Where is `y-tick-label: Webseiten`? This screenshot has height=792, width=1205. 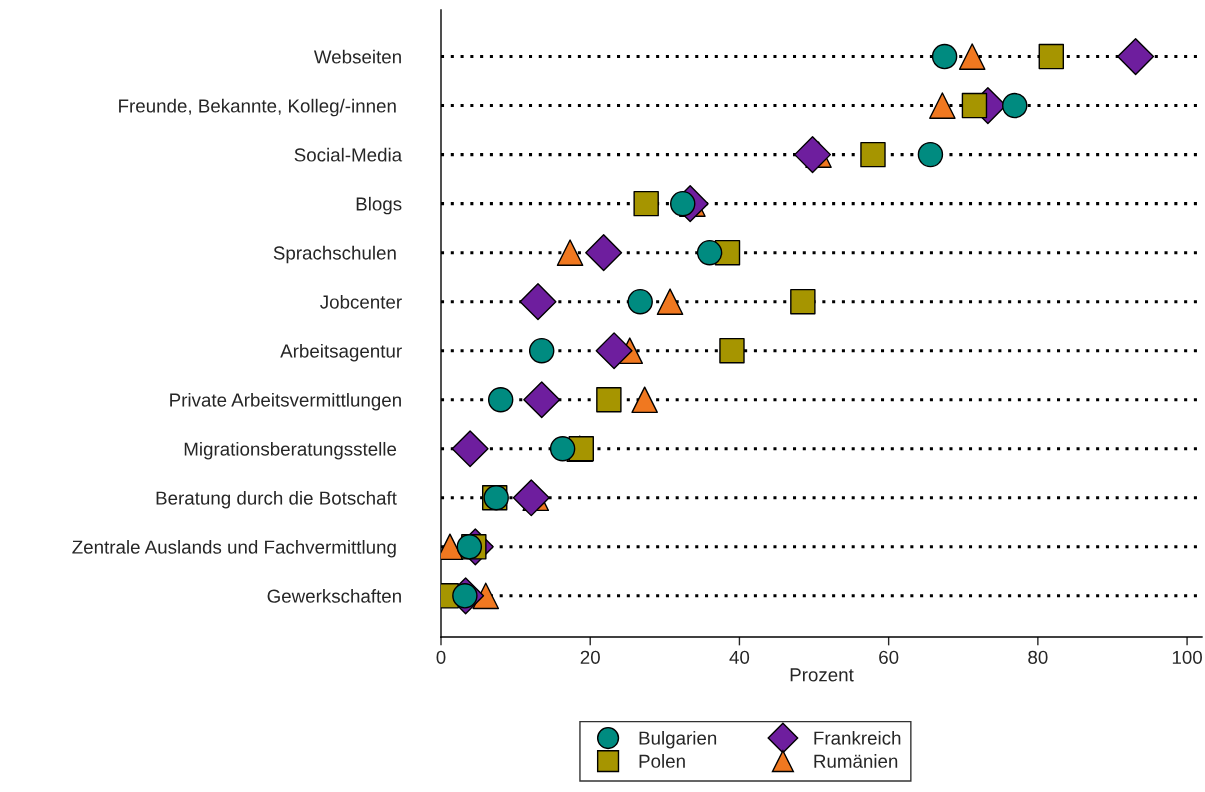
y-tick-label: Webseiten is located at coordinates (357, 56).